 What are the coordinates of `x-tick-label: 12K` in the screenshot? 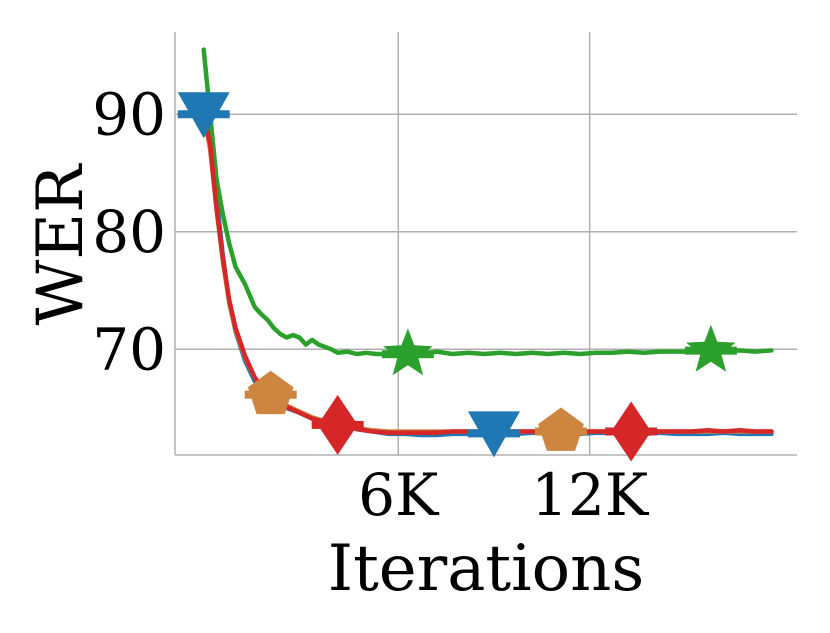 It's located at (590, 495).